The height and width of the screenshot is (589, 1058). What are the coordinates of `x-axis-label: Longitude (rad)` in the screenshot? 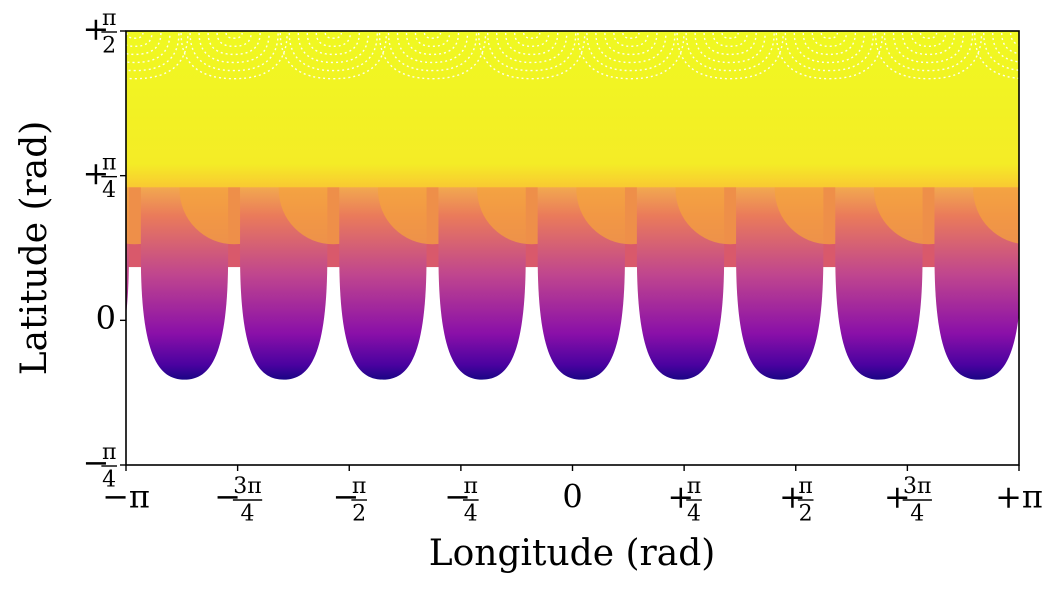 It's located at (572, 553).